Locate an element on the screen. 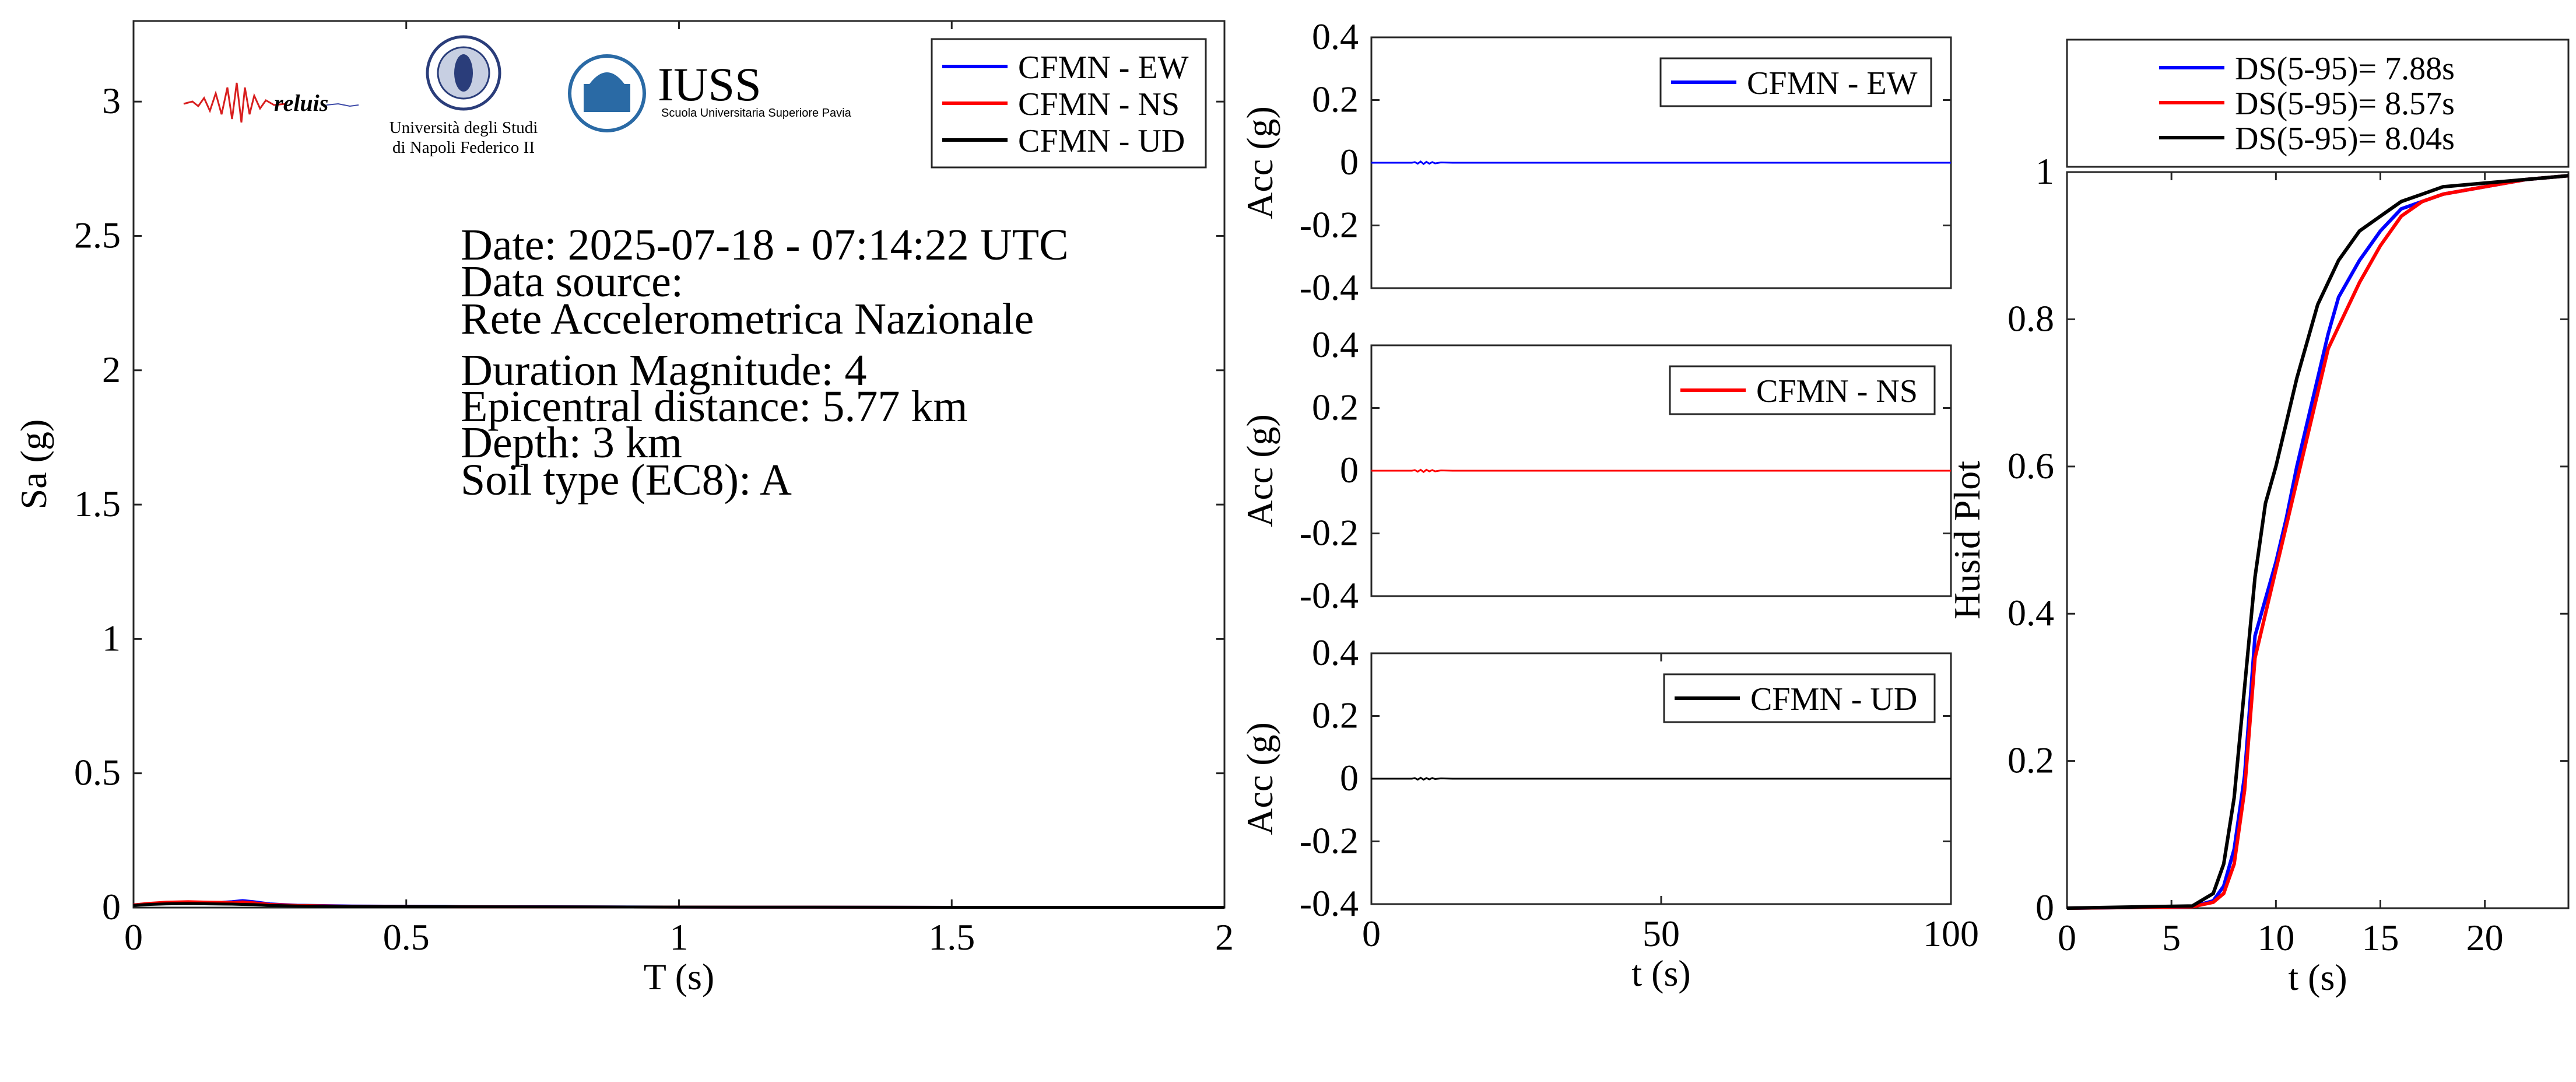 This screenshot has height=1082, width=2576. acc-ns-chart: 0.4 0.2 0 -0.2 -0.4 Acc (g) CFMN - NS is located at coordinates (1595, 470).